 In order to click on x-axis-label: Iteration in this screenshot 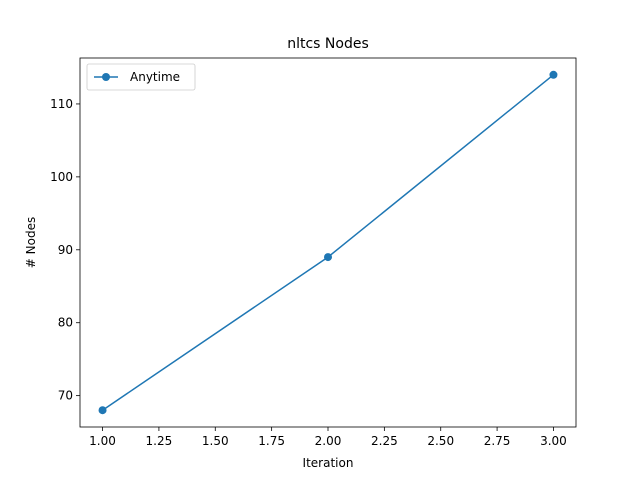, I will do `click(328, 463)`.